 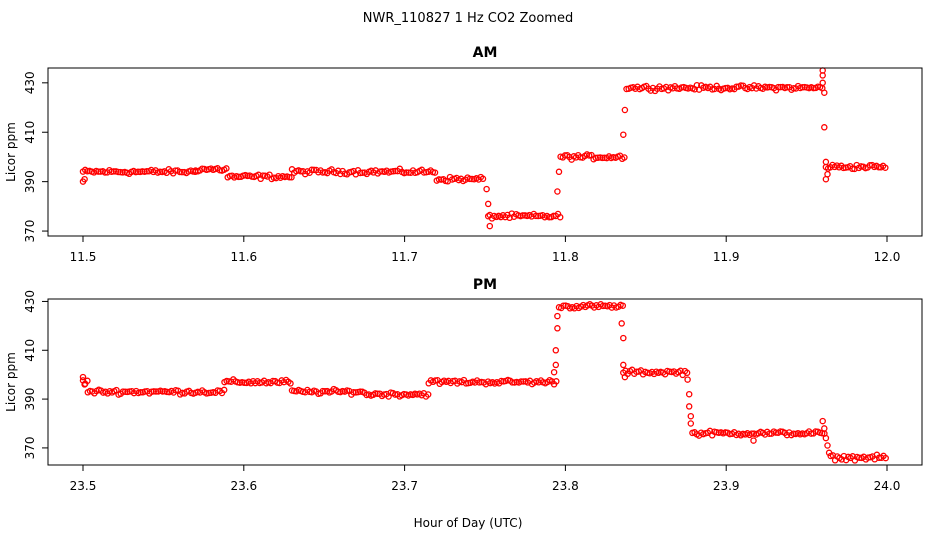 What do you see at coordinates (485, 53) in the screenshot?
I see `am-panel-title: AM` at bounding box center [485, 53].